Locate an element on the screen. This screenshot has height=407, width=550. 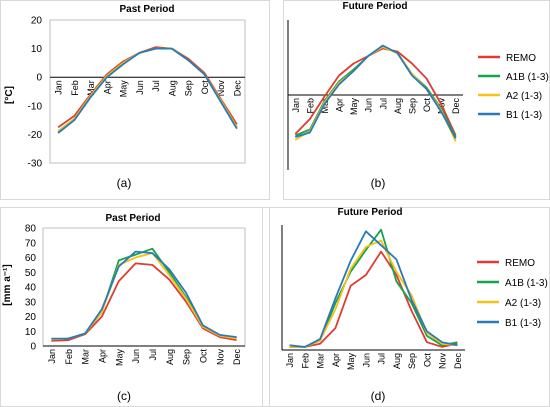
y-axis-label: [mm a⁻¹] is located at coordinates (7, 284).